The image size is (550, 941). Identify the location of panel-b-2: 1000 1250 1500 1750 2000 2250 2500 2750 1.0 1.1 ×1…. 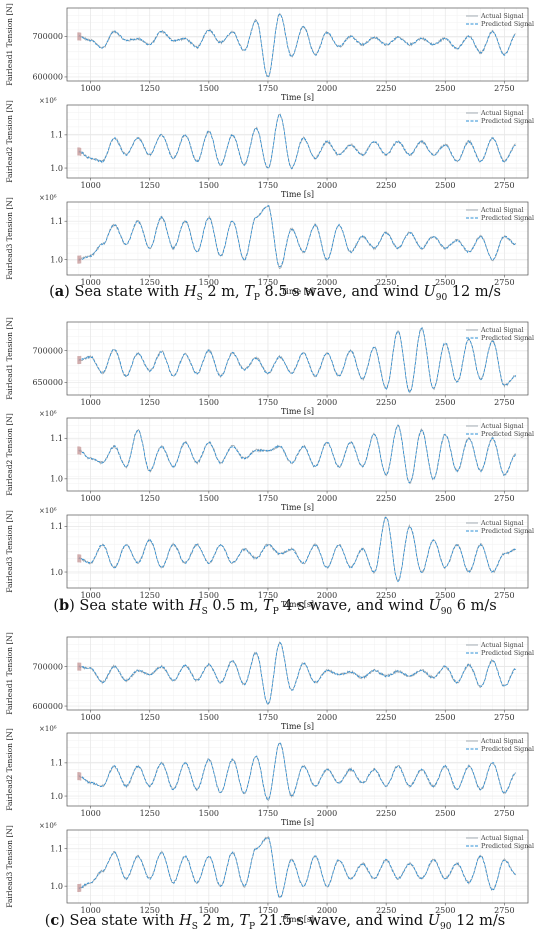
(269, 461).